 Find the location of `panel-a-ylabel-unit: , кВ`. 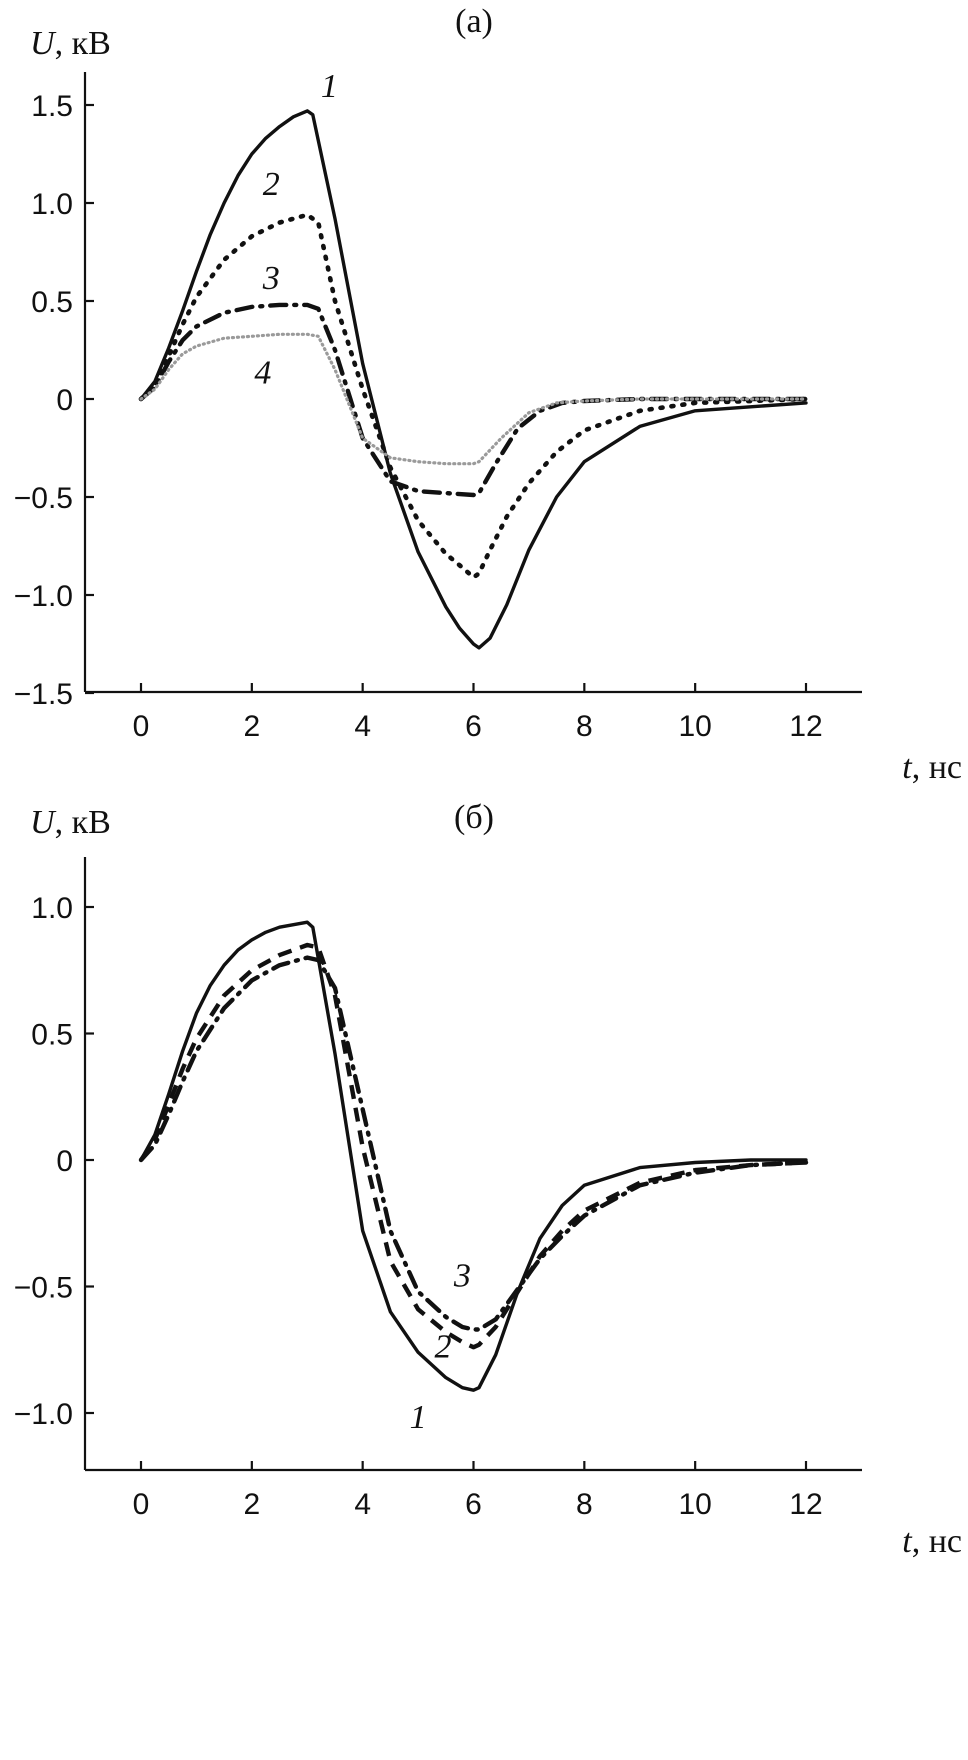

panel-a-ylabel-unit: , кВ is located at coordinates (83, 43).